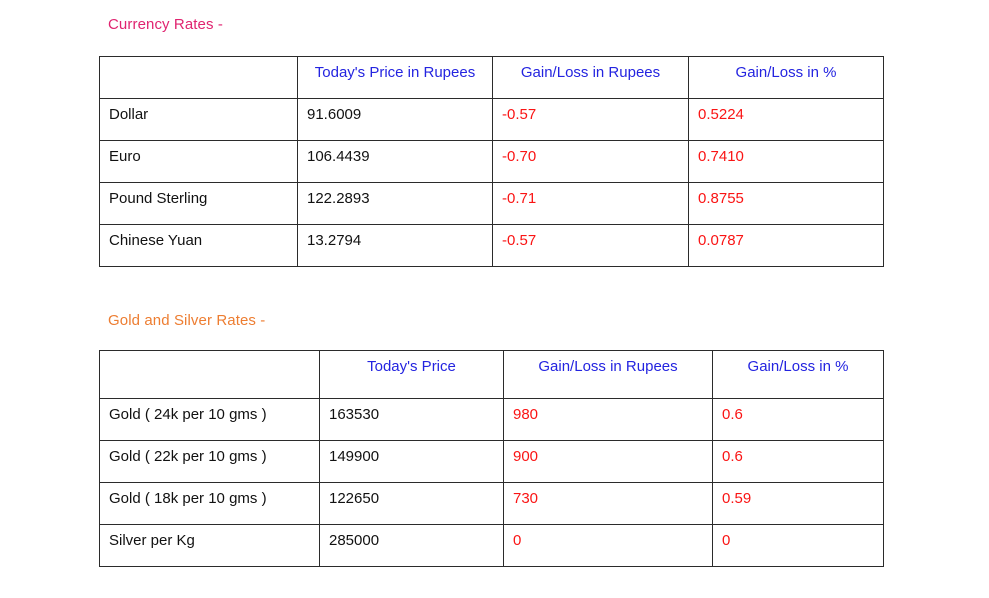  What do you see at coordinates (198, 203) in the screenshot?
I see `currency-name: Pound Sterling` at bounding box center [198, 203].